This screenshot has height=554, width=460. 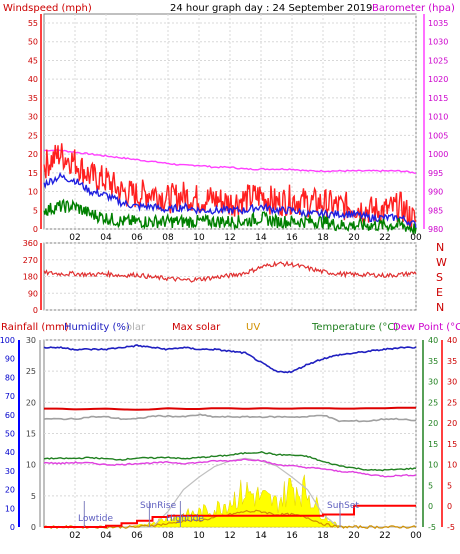 I want to click on barometer-line, so click(x=230, y=161).